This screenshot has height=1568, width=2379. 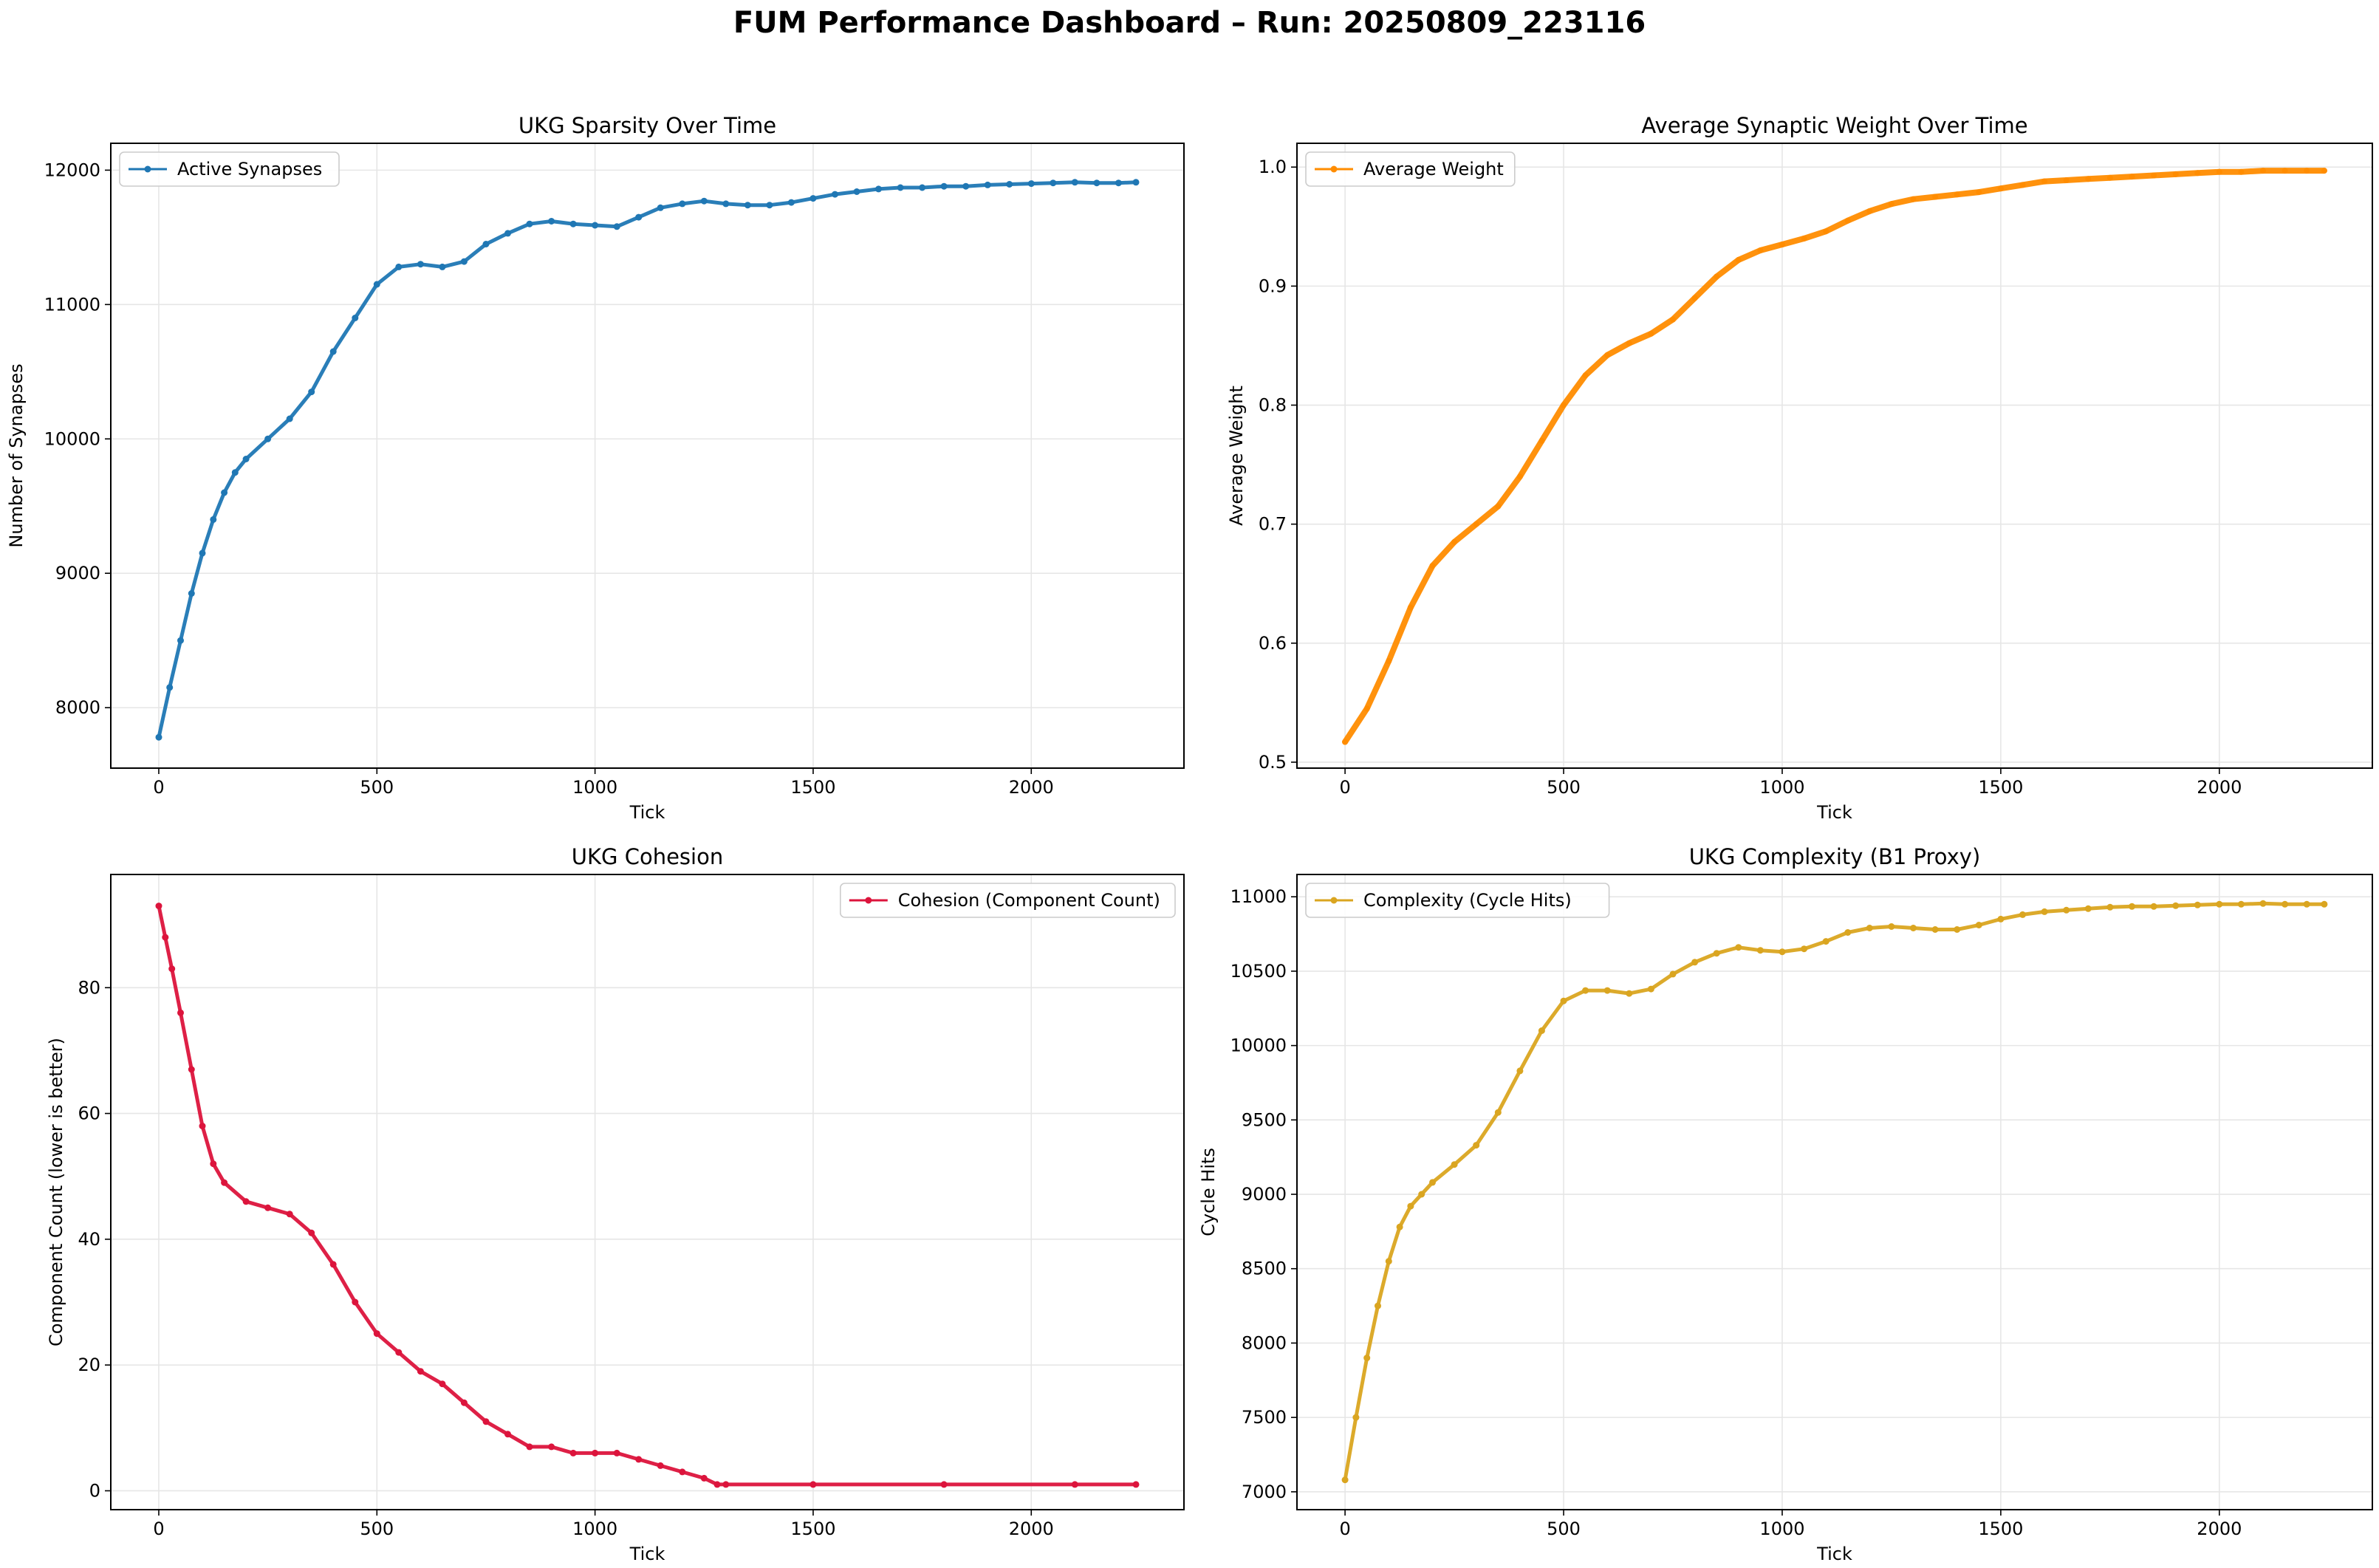 What do you see at coordinates (72, 438) in the screenshot?
I see `y-tick-label: 10000` at bounding box center [72, 438].